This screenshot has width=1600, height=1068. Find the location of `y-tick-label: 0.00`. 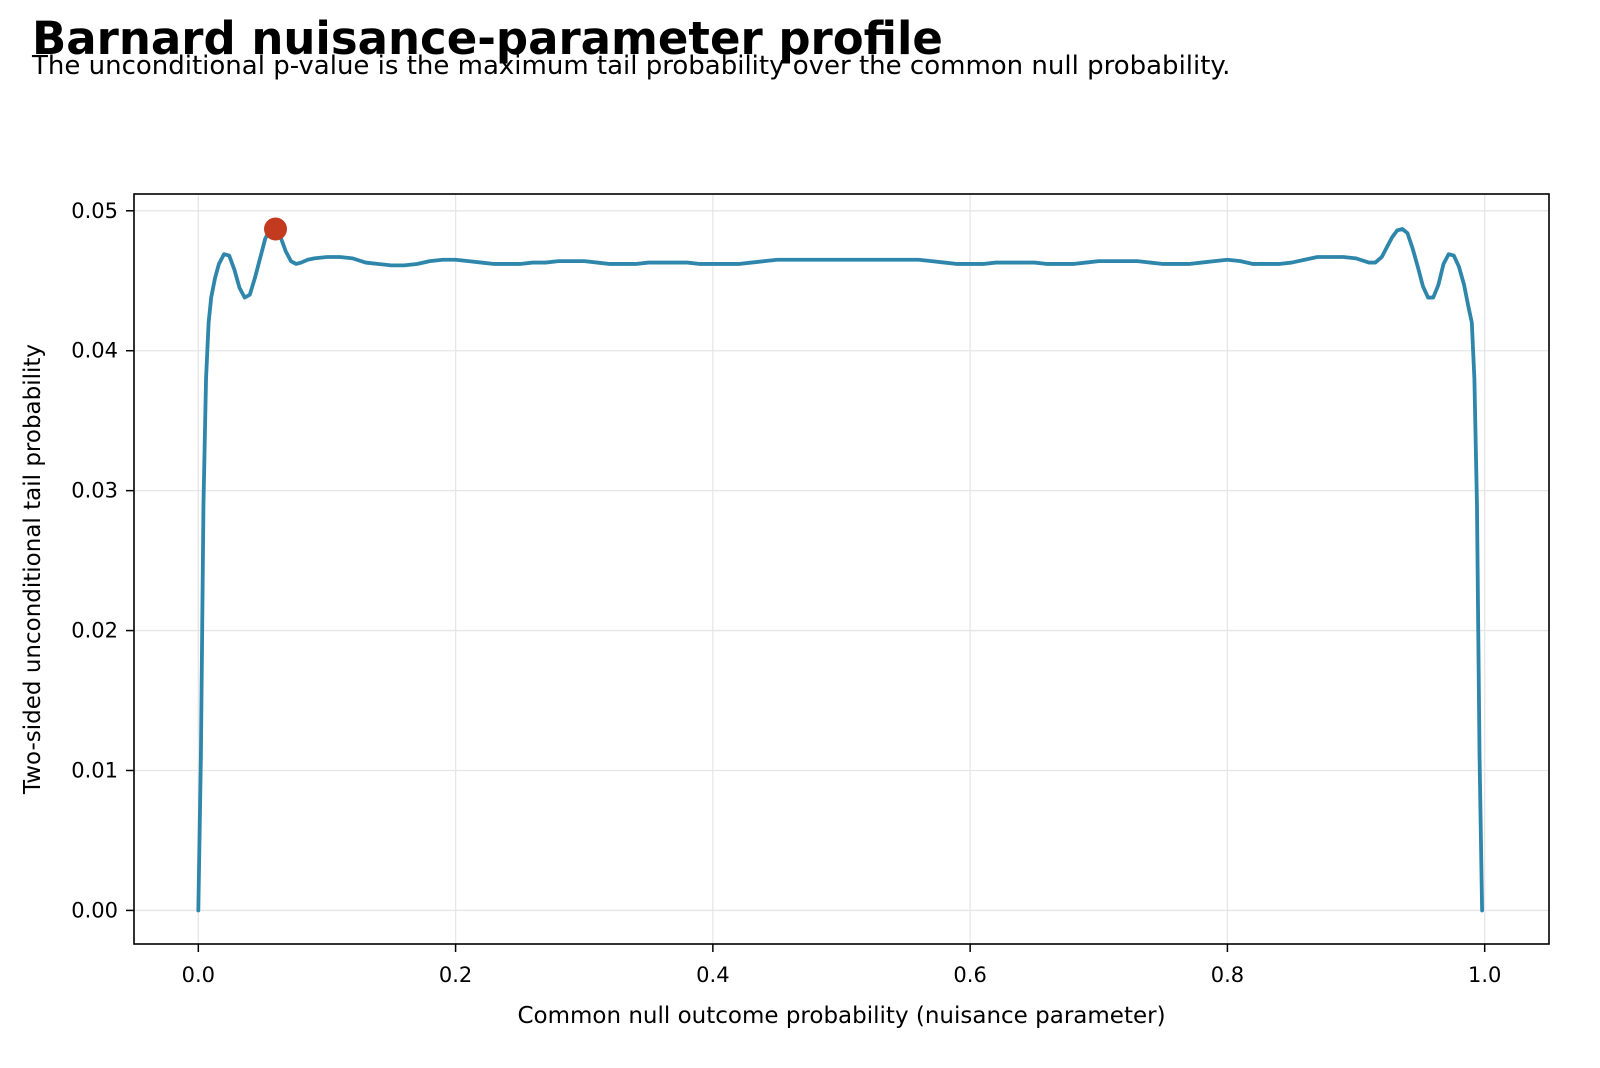

y-tick-label: 0.00 is located at coordinates (94, 910).